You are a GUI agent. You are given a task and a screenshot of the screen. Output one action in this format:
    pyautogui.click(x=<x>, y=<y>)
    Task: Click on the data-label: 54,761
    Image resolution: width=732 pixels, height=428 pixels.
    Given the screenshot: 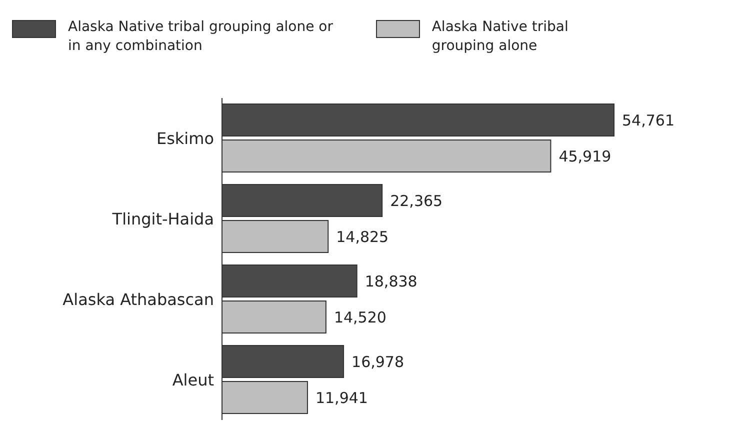 What is the action you would take?
    pyautogui.click(x=648, y=120)
    